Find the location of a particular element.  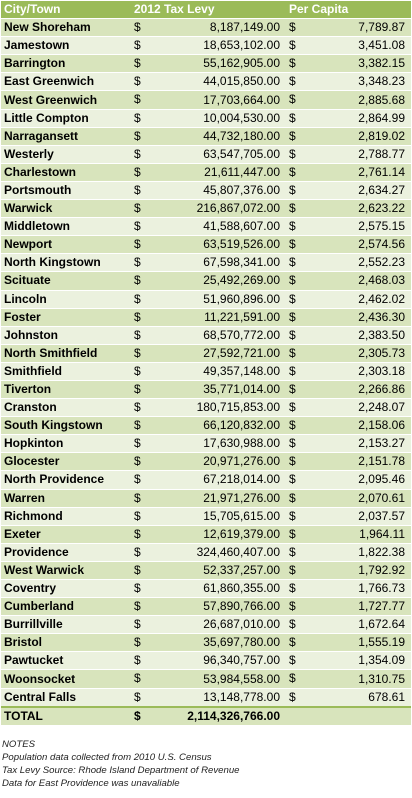

town-name-cell: East Greenwich is located at coordinates (66, 82).